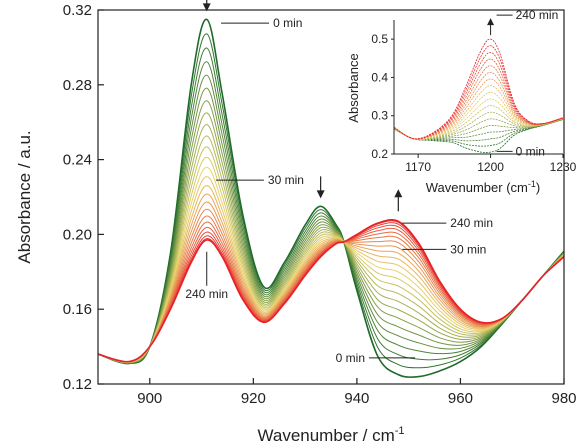  I want to click on inset-x-tick-label: 1200, so click(490, 167).